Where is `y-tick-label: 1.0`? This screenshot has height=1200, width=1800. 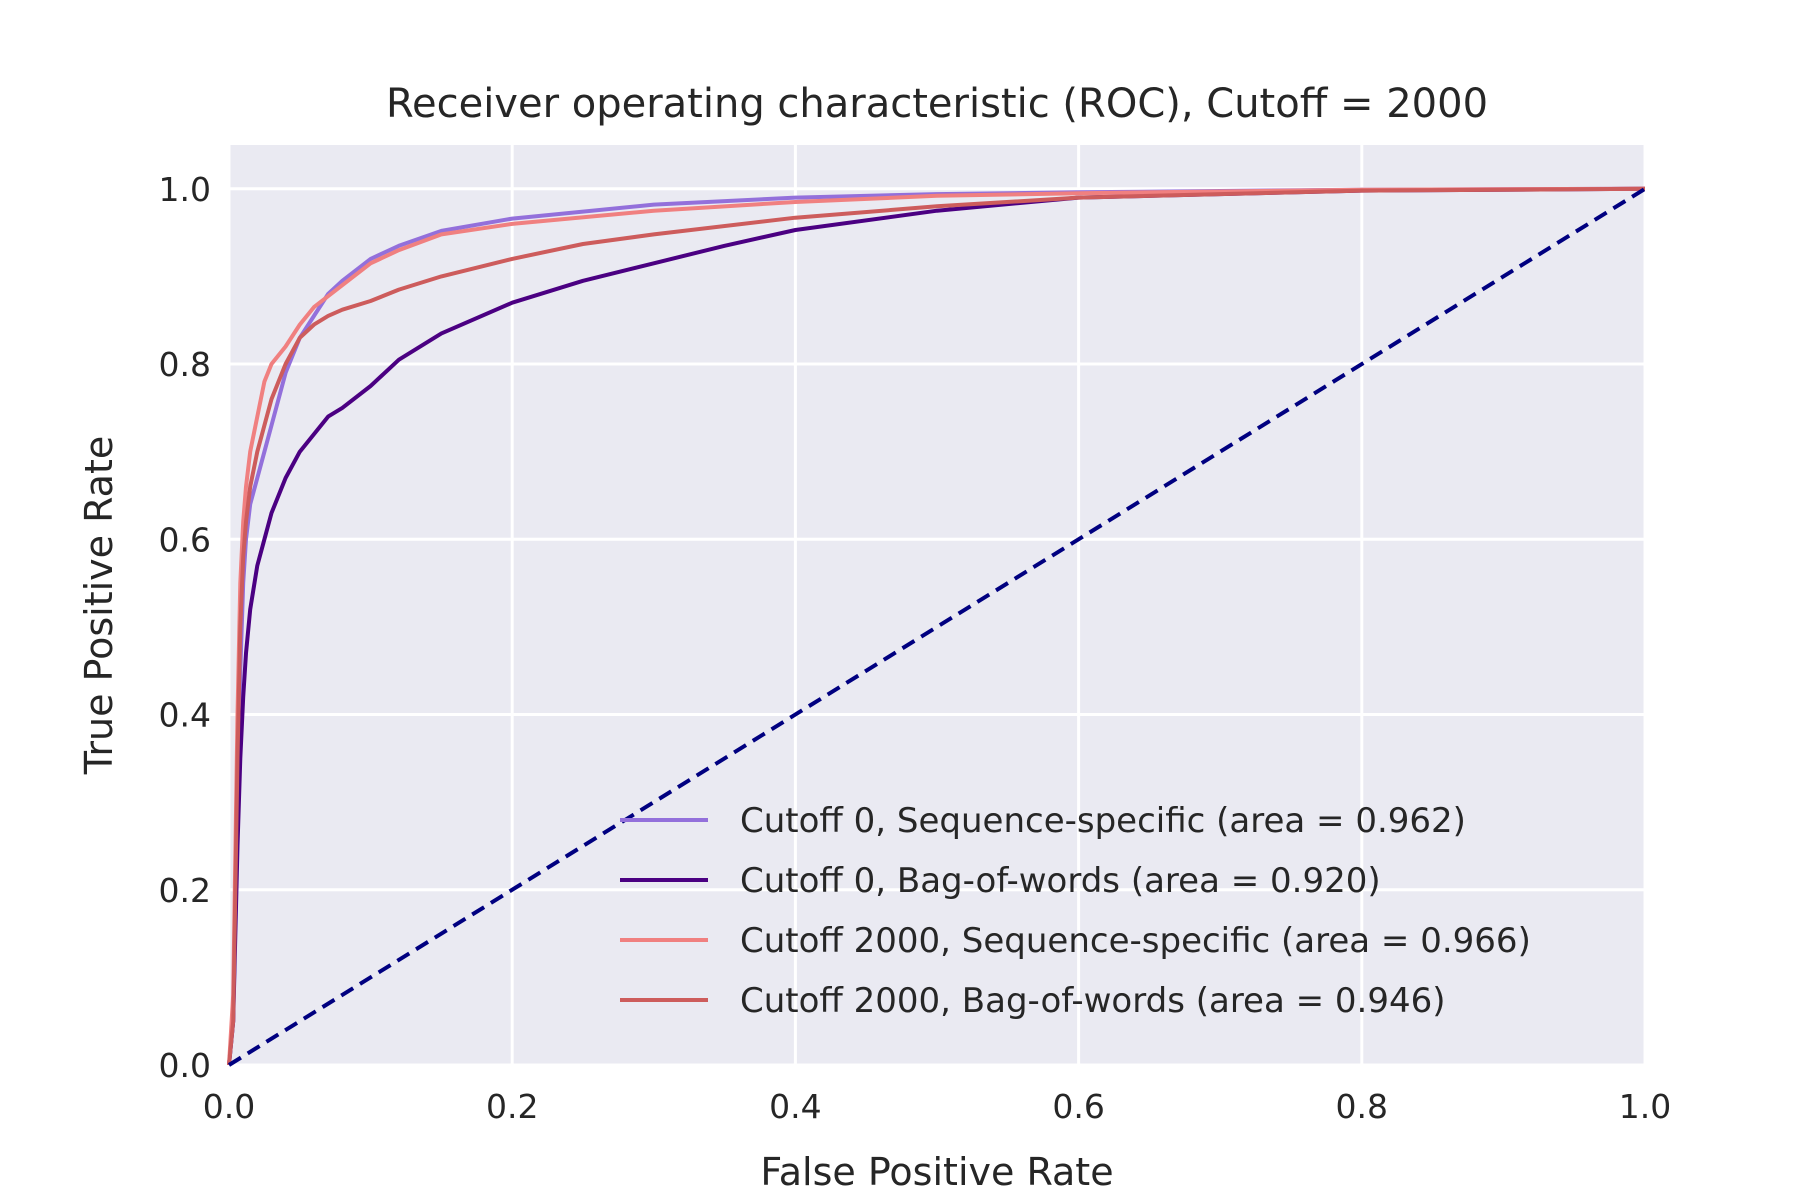
y-tick-label: 1.0 is located at coordinates (185, 189).